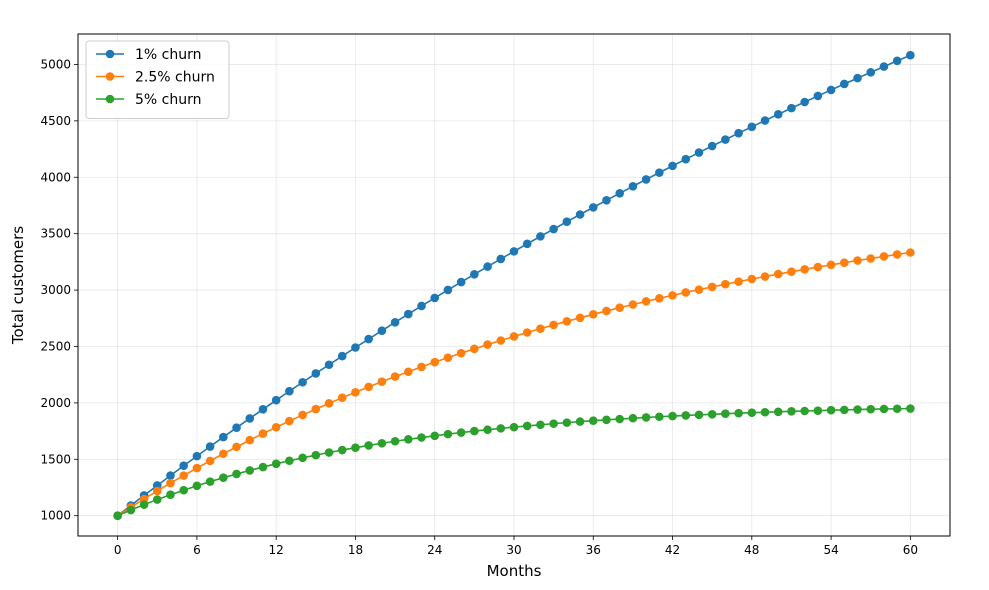 Image resolution: width=989 pixels, height=590 pixels. Describe the element at coordinates (175, 78) in the screenshot. I see `legend-label: 2.5% churn` at that location.